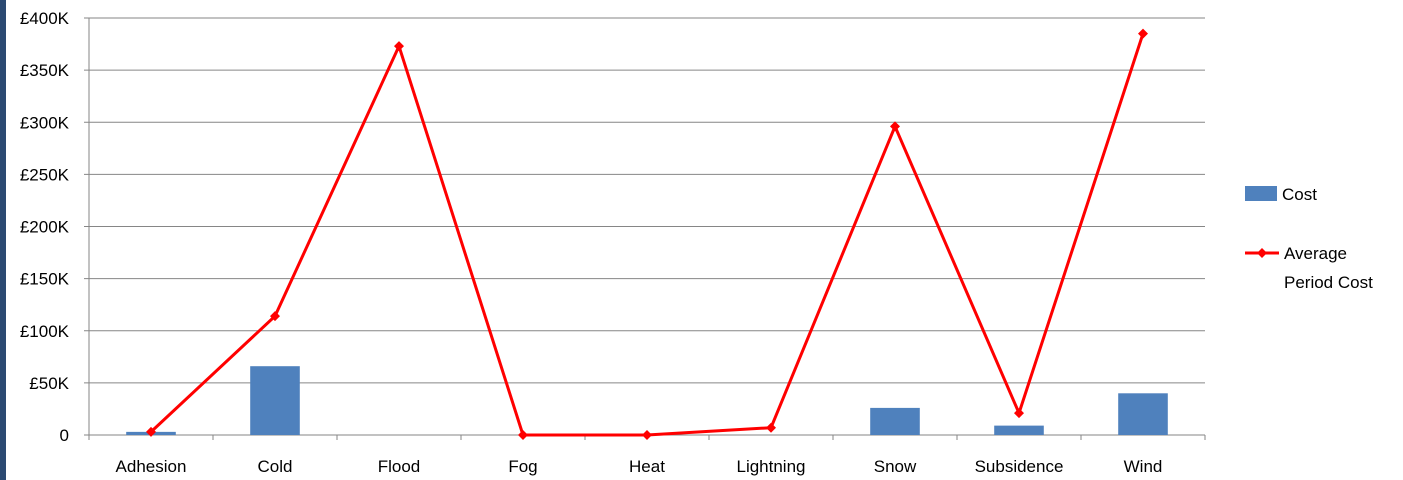 The image size is (1403, 480). Describe the element at coordinates (1261, 193) in the screenshot. I see `legend-swatch-cost` at that location.